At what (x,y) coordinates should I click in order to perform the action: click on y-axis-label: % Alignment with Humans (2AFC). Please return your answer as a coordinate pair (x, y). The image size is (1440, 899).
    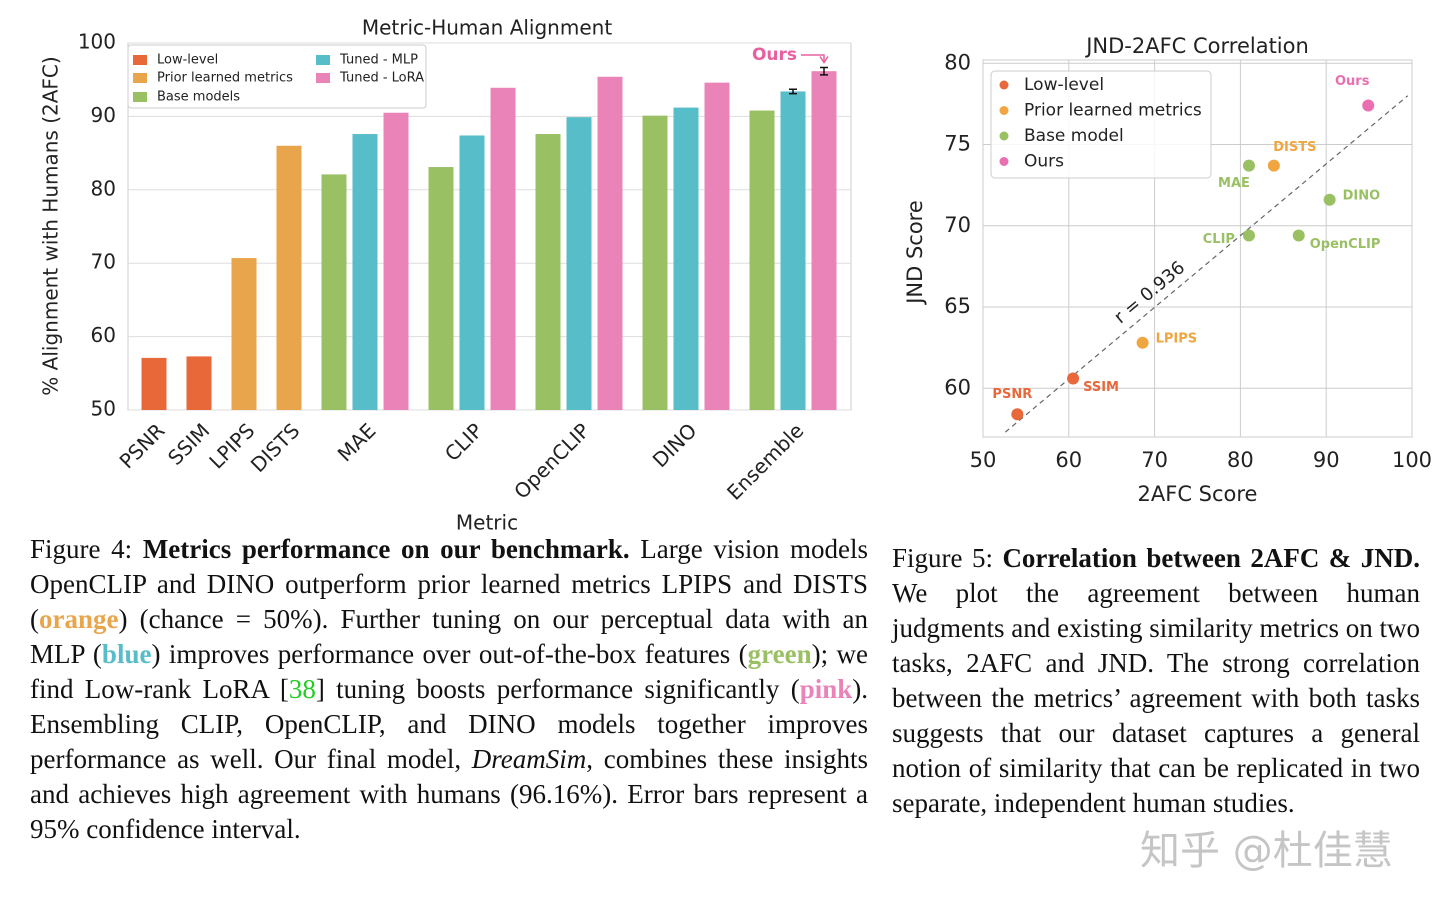
    Looking at the image, I should click on (51, 225).